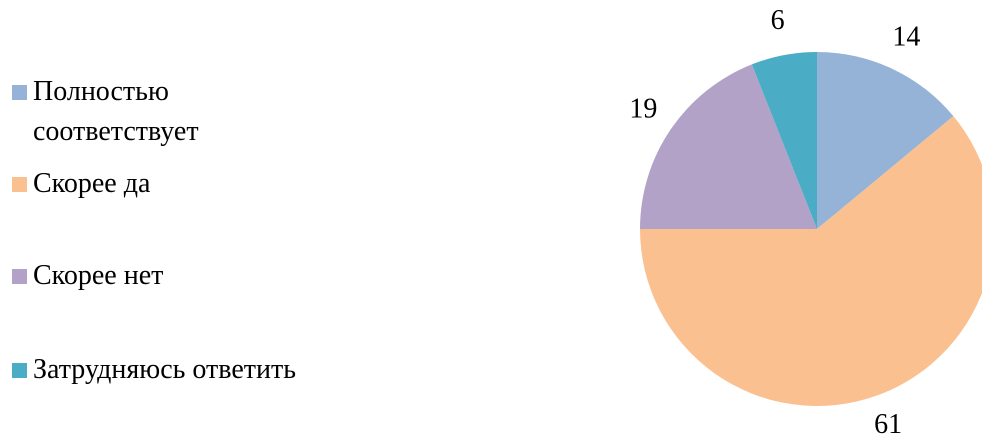 The image size is (982, 442). I want to click on legend-item: Скорее да, so click(81, 184).